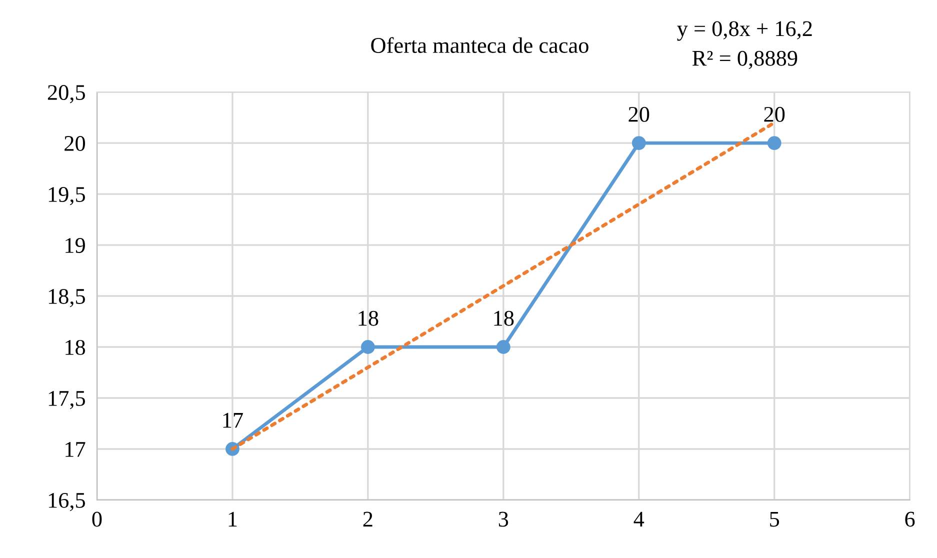 The height and width of the screenshot is (558, 937). I want to click on x-tick-label: 1, so click(232, 519).